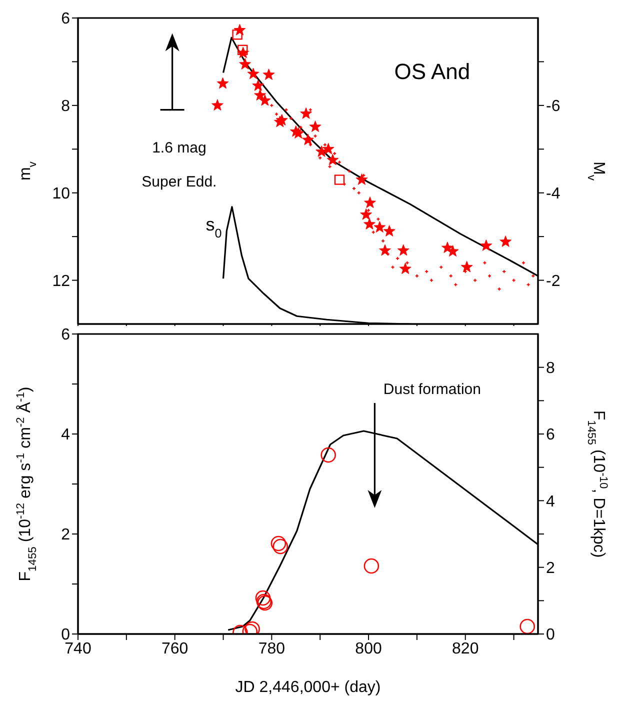 The height and width of the screenshot is (718, 639). I want to click on x-axis-title: JD 2,446,000+ (day), so click(308, 687).